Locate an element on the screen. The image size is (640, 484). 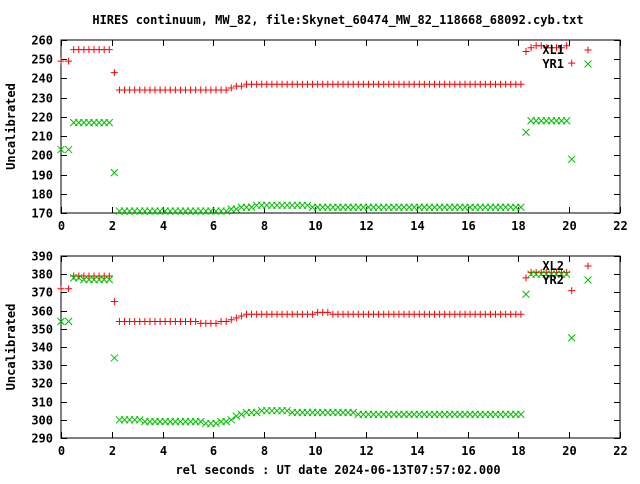
series-xl2 is located at coordinates (316, 297).